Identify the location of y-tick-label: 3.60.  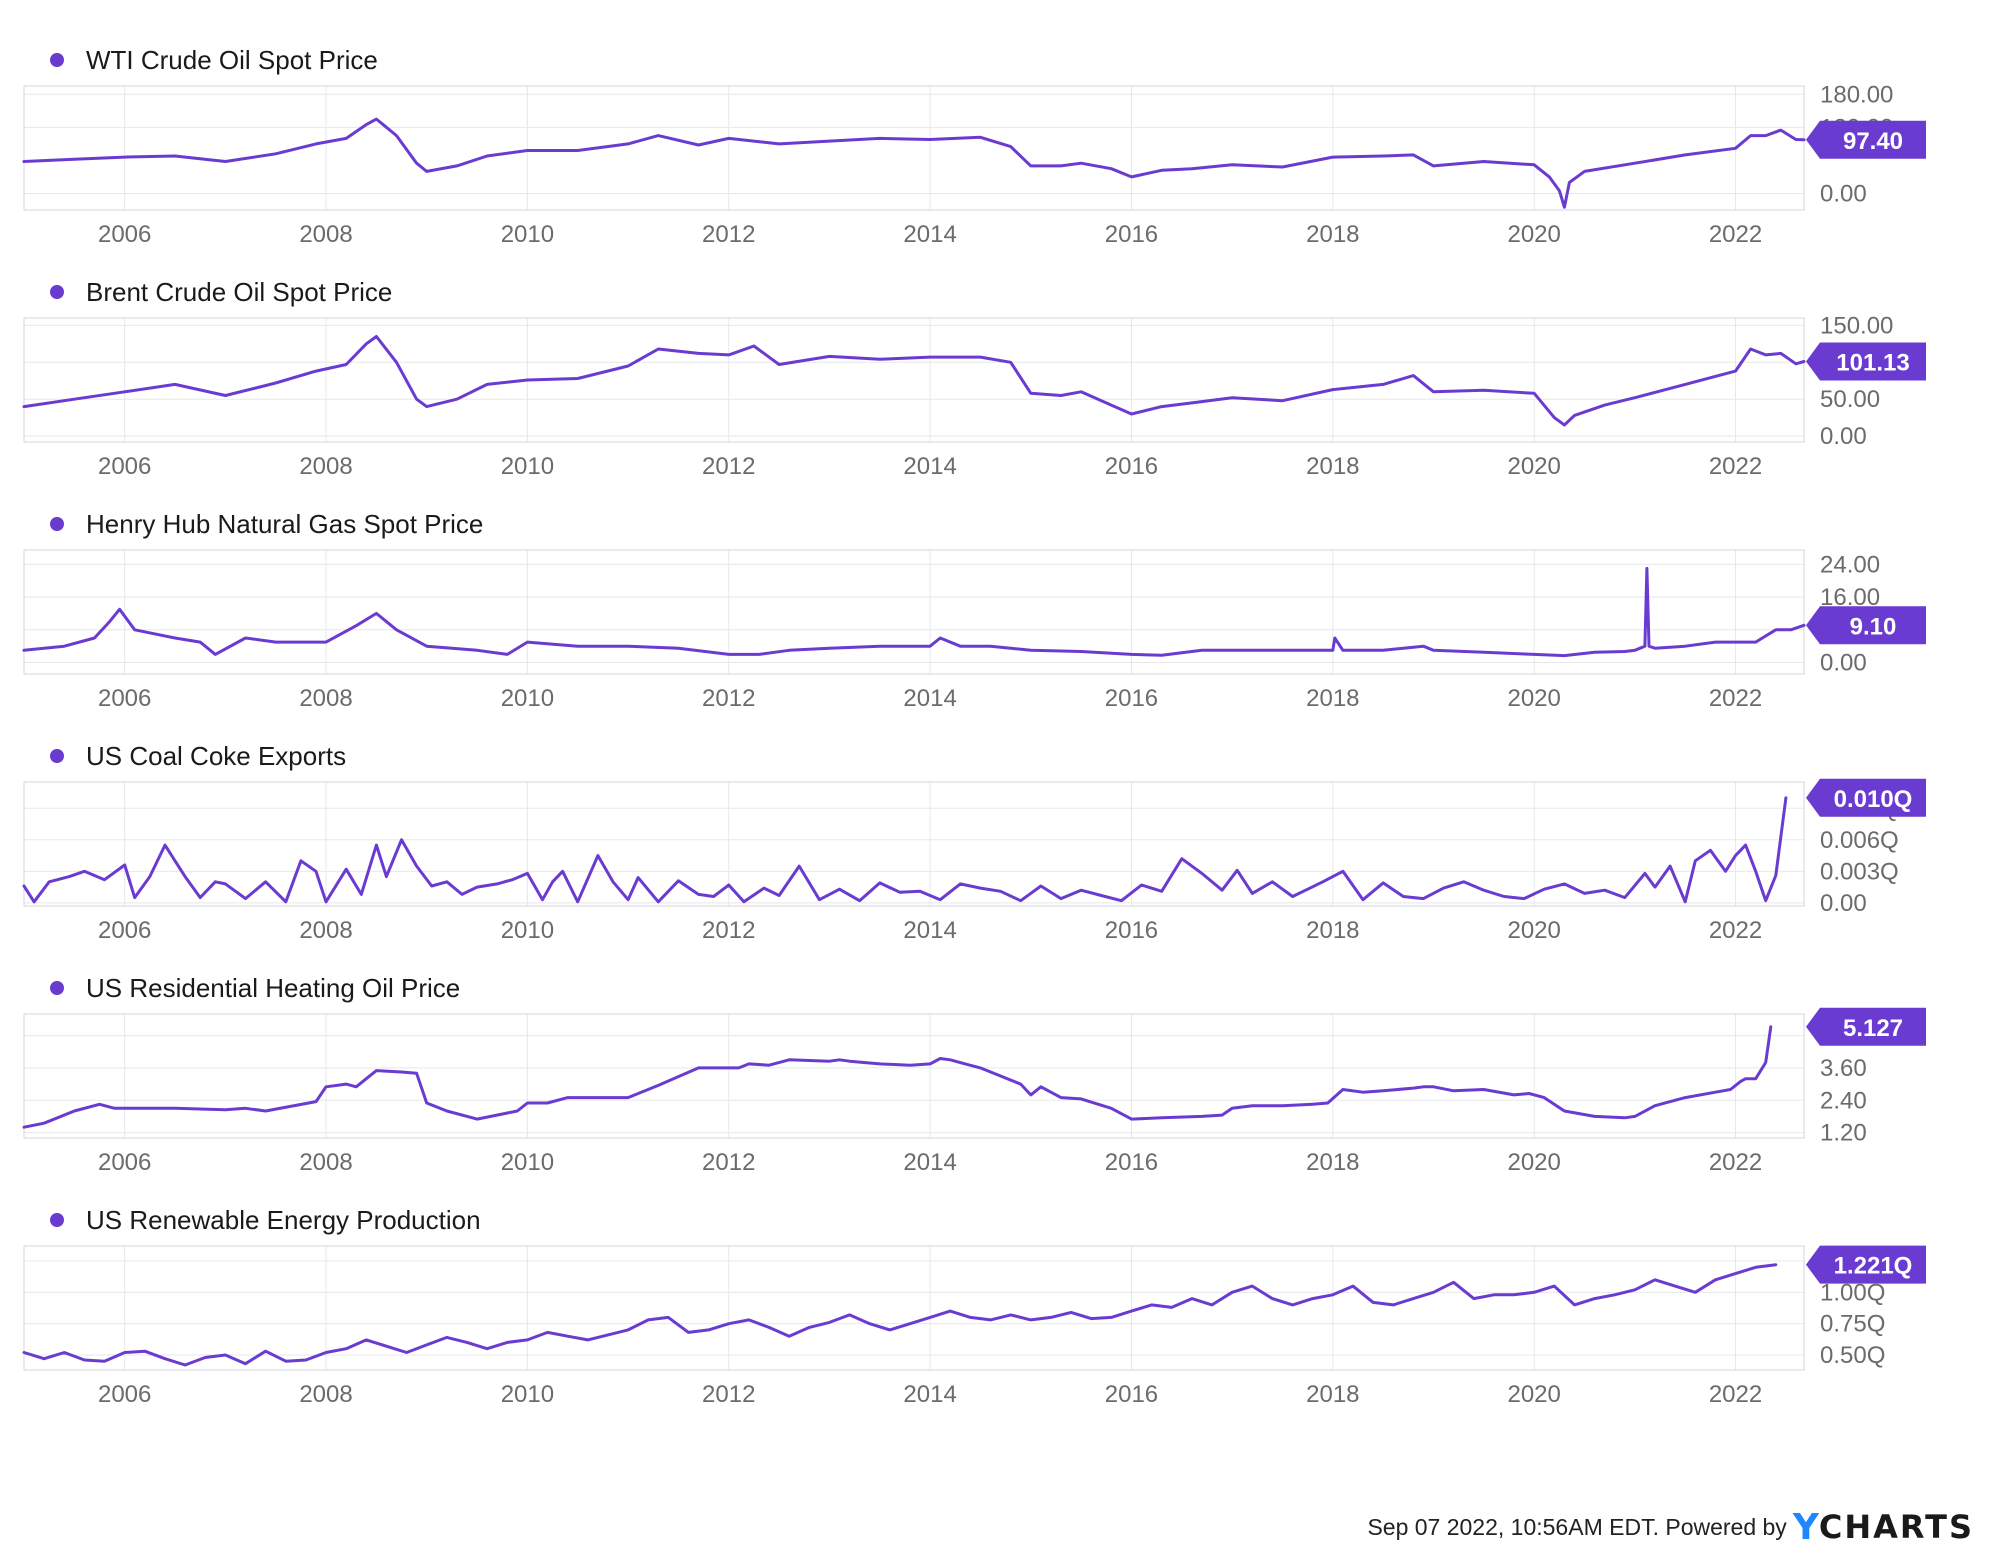
(1843, 1068).